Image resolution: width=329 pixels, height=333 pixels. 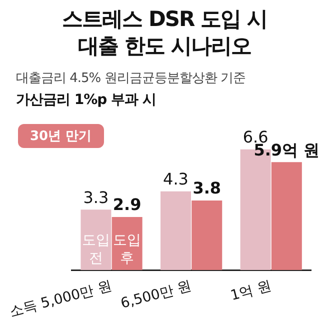 What do you see at coordinates (164, 33) in the screenshot?
I see `chart-title: 스트레스 DSR 도입 시 대출 한도 시나리오` at bounding box center [164, 33].